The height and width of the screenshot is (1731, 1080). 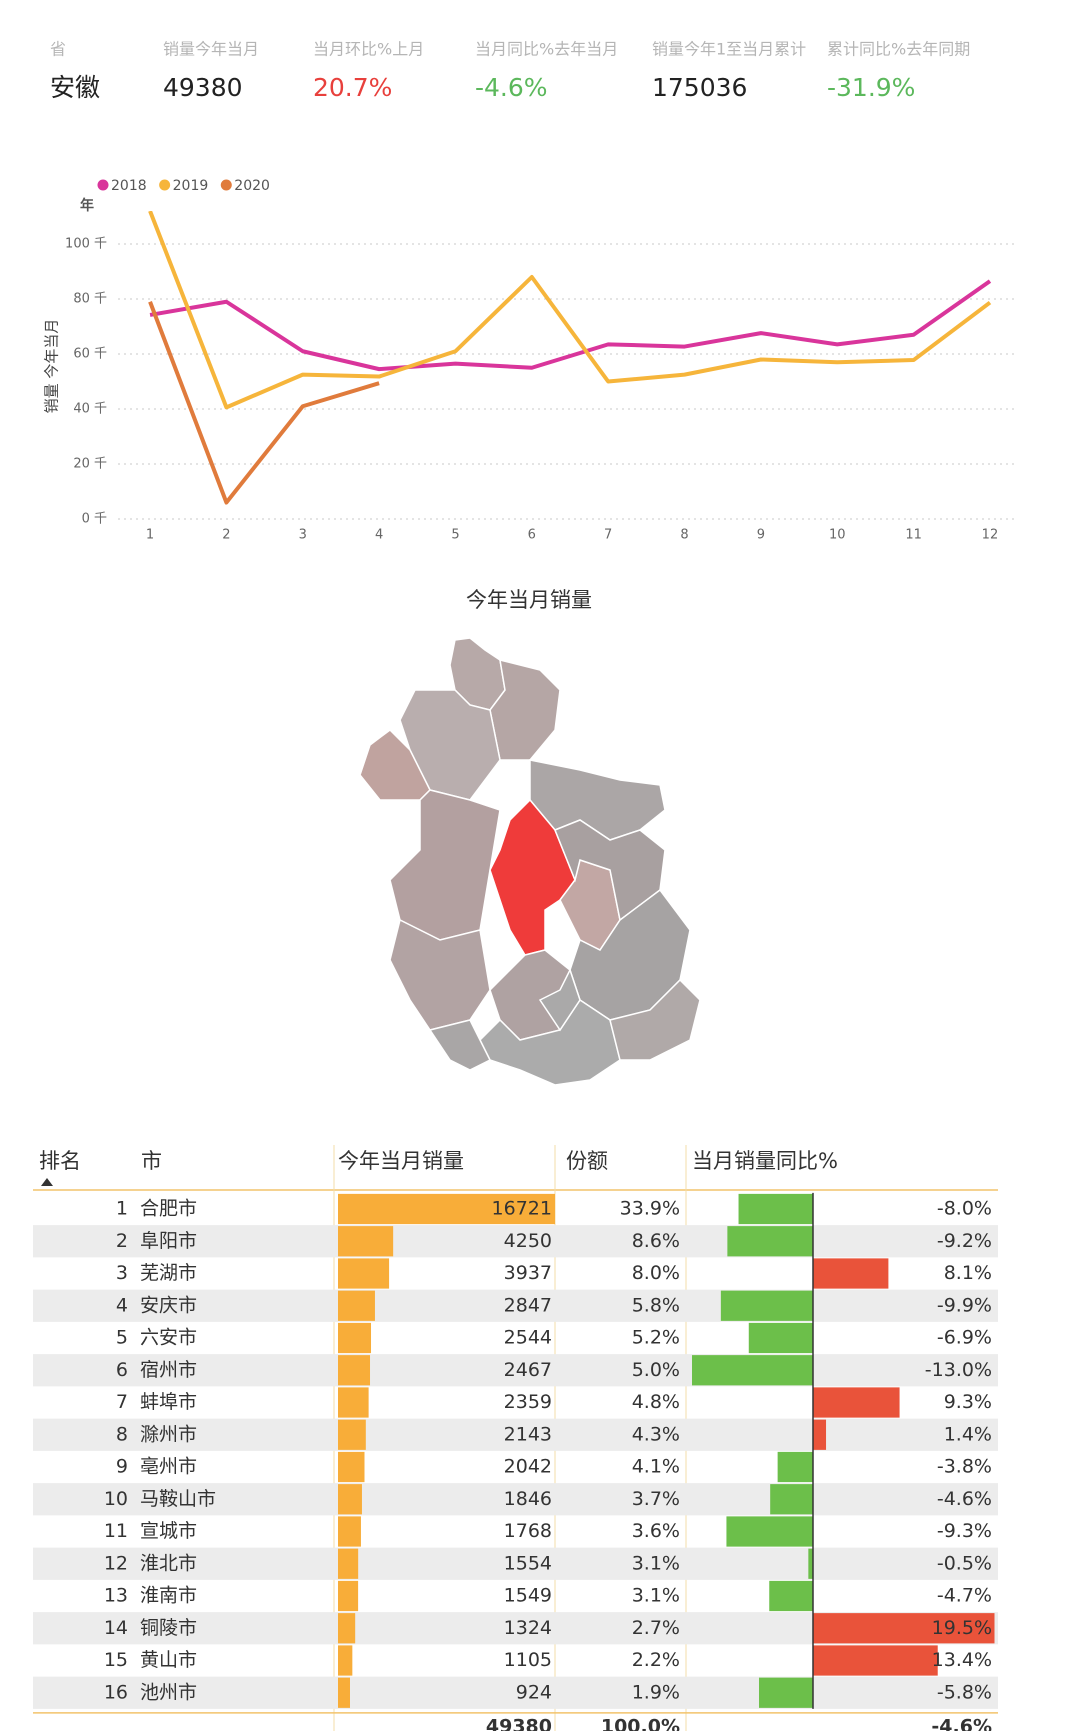 I want to click on map-title: 今年当月销量, so click(x=529, y=600).